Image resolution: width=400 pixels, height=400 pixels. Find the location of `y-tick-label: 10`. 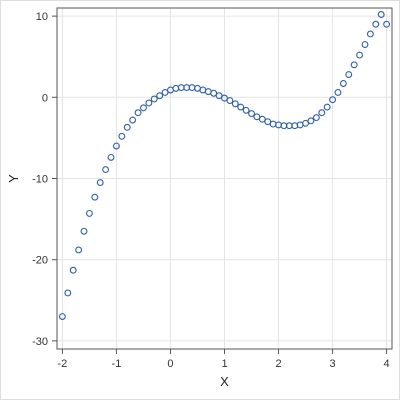

y-tick-label: 10 is located at coordinates (42, 17).